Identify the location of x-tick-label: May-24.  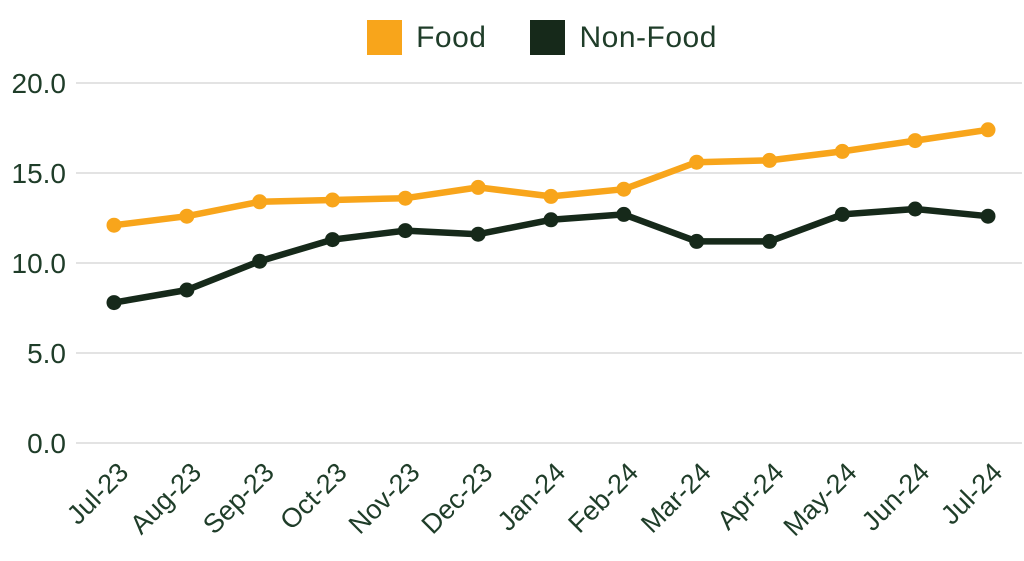
(820, 499).